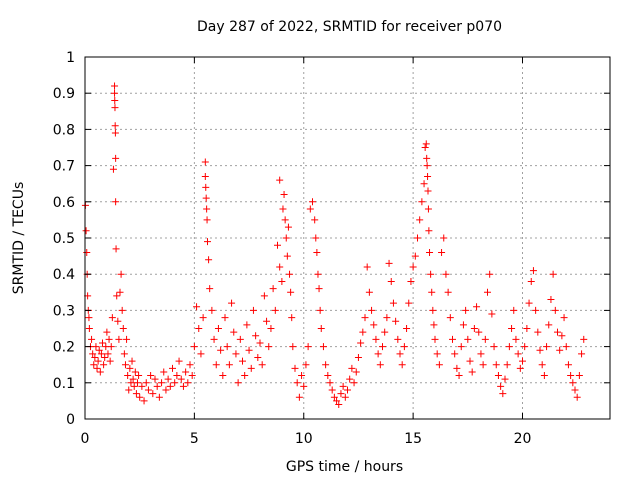 The width and height of the screenshot is (640, 480). I want to click on y-tick-label: 0.2, so click(64, 348).